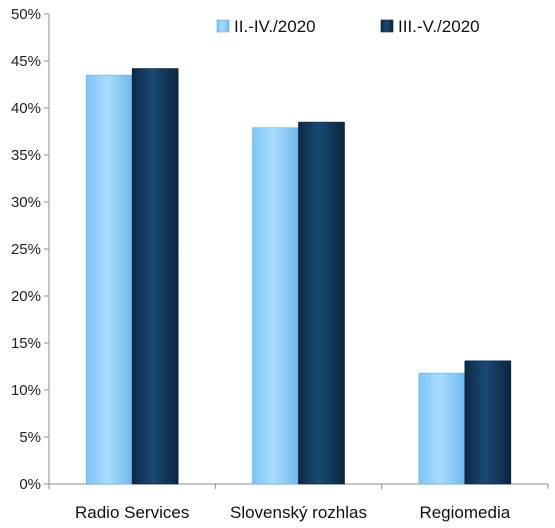  What do you see at coordinates (30, 437) in the screenshot?
I see `y-tick-label: 5%` at bounding box center [30, 437].